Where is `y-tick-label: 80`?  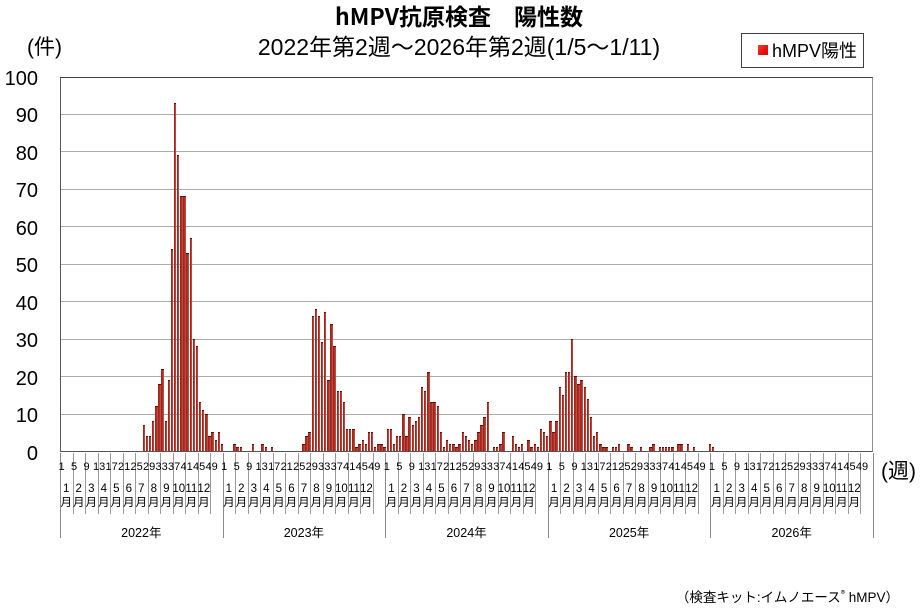 y-tick-label: 80 is located at coordinates (26, 151).